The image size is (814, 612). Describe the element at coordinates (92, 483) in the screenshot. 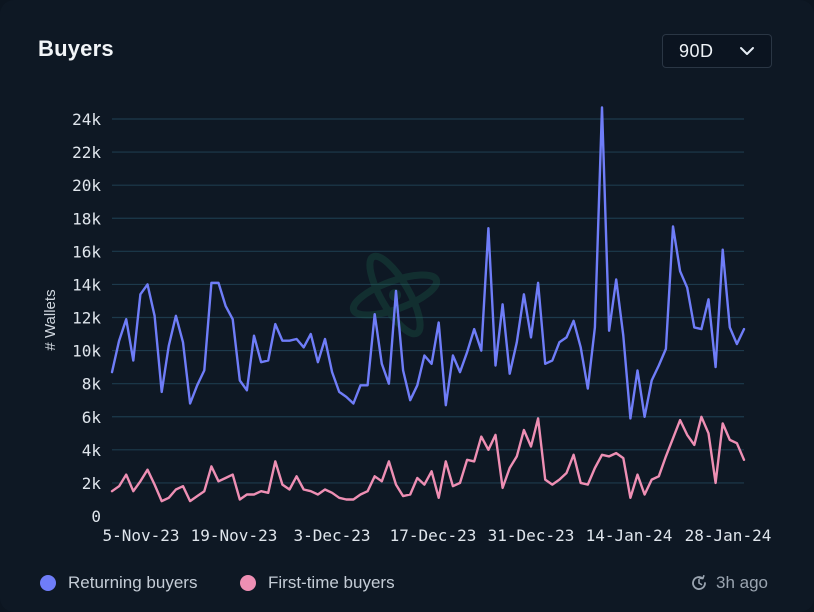

I see `y-tick-label: 2k` at that location.